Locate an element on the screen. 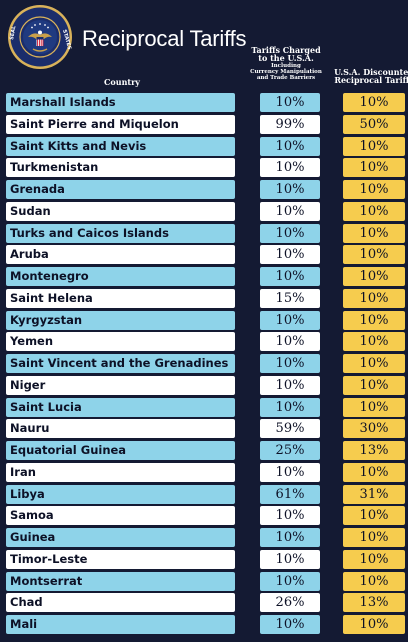  country-cell: Kyrgyzstan is located at coordinates (120, 320).